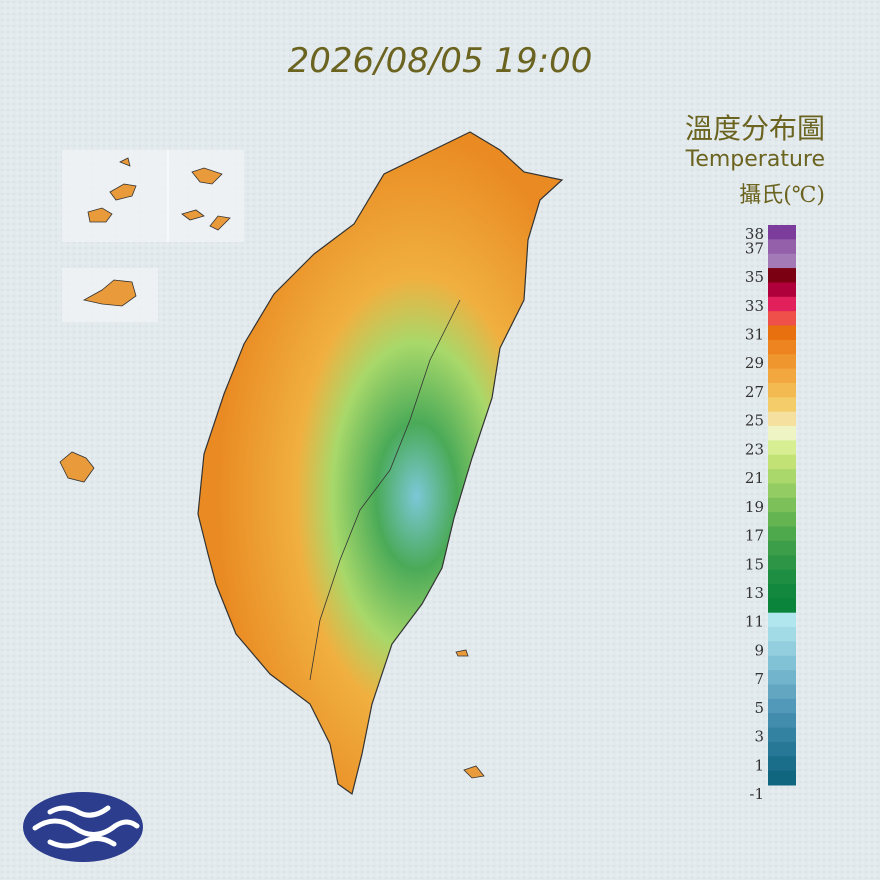  What do you see at coordinates (754, 248) in the screenshot?
I see `legend-label: 37` at bounding box center [754, 248].